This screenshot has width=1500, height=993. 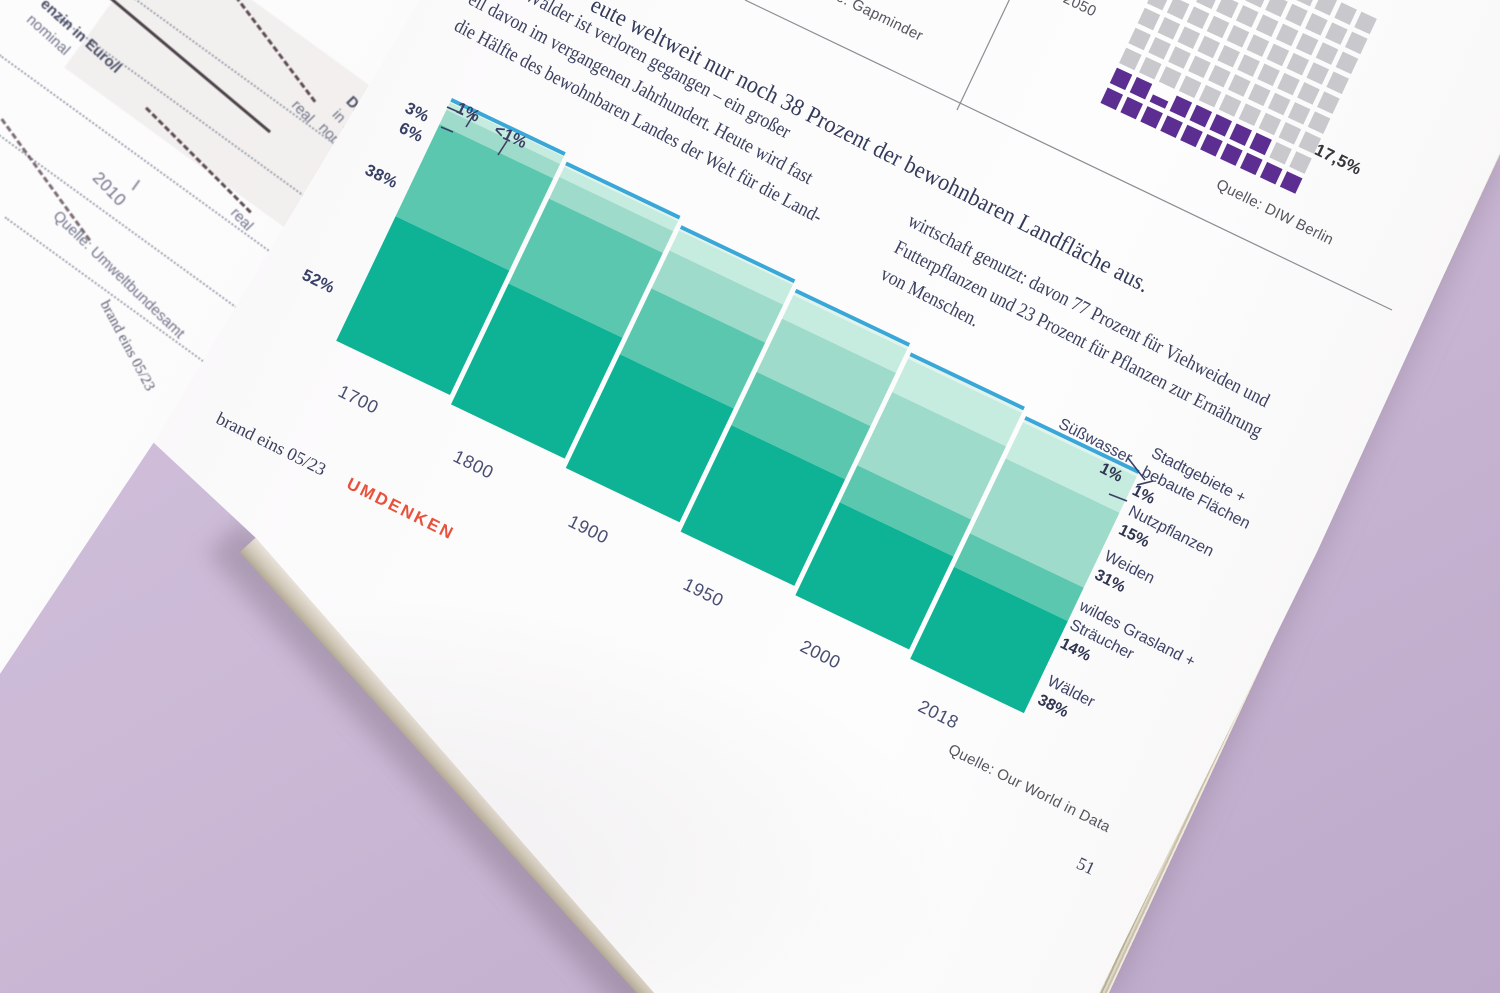 What do you see at coordinates (136, 185) in the screenshot?
I see `lp-axis-tick` at bounding box center [136, 185].